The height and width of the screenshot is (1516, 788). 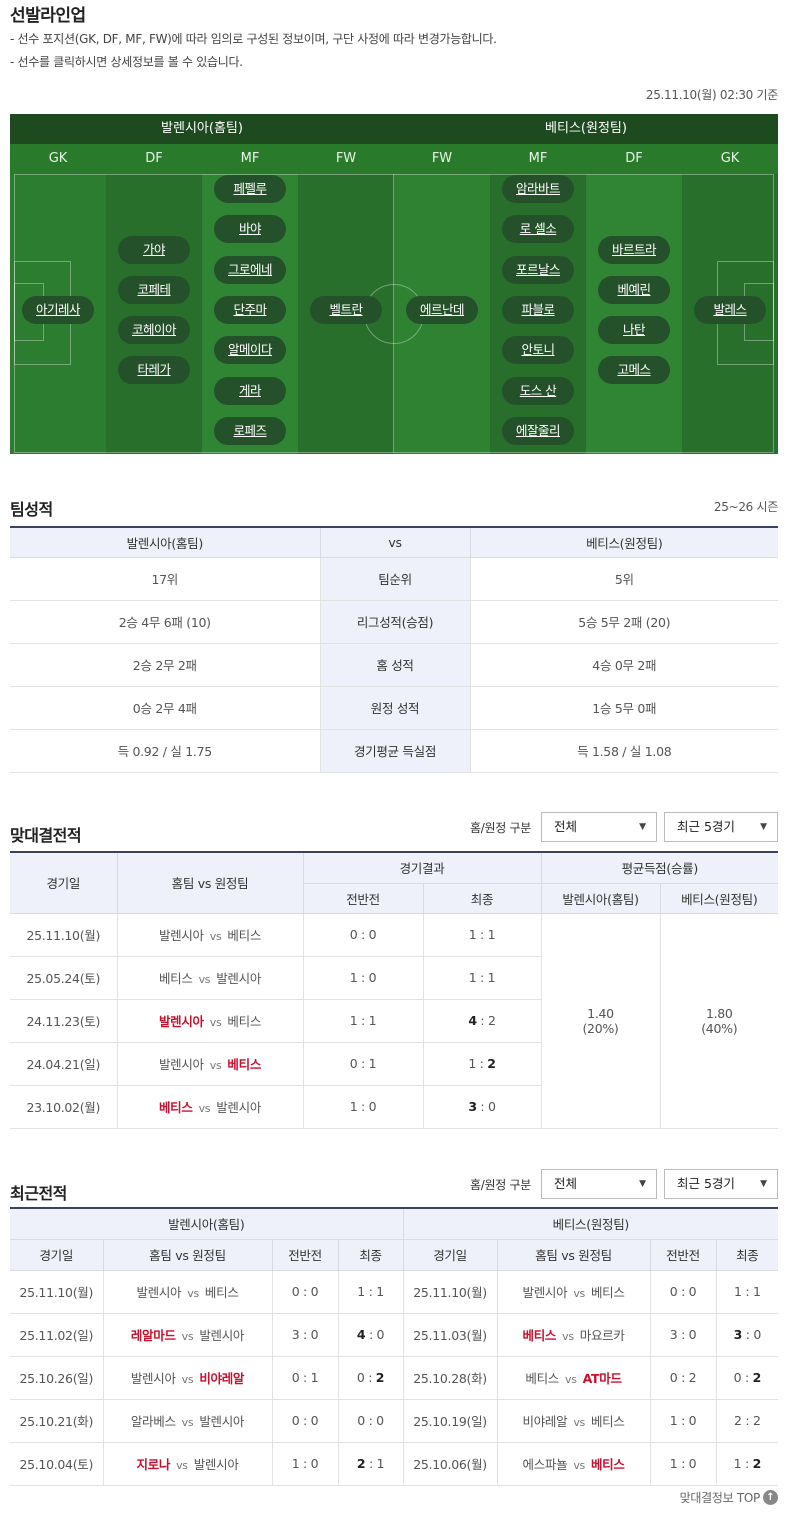 What do you see at coordinates (154, 249) in the screenshot?
I see `player-link: 가야` at bounding box center [154, 249].